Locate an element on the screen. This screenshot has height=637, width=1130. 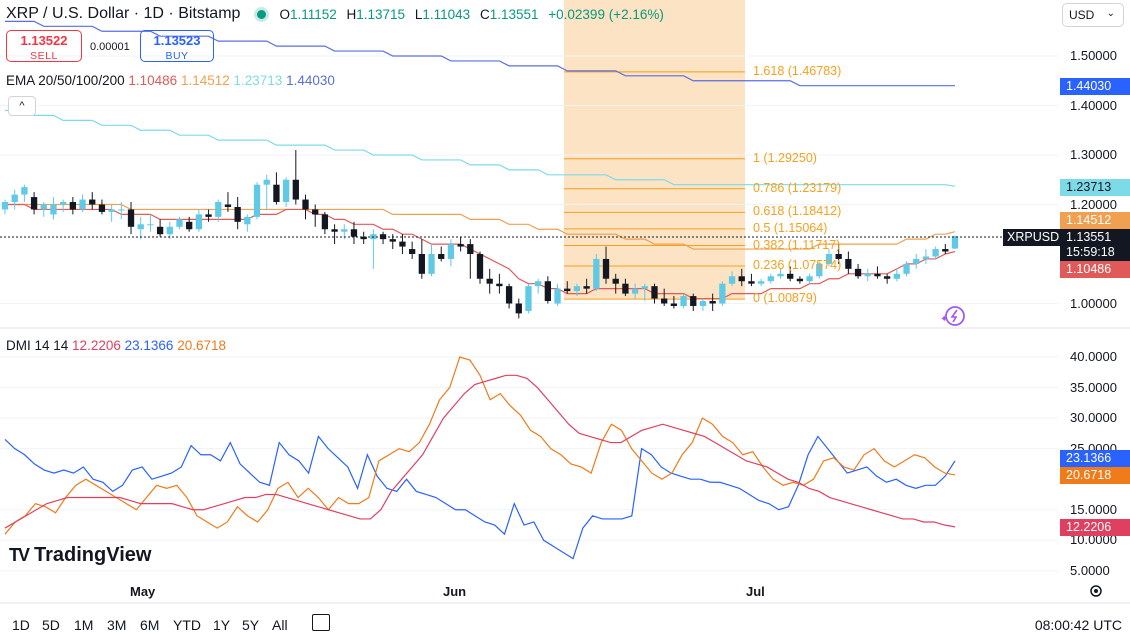
date-range-icon is located at coordinates (321, 622).